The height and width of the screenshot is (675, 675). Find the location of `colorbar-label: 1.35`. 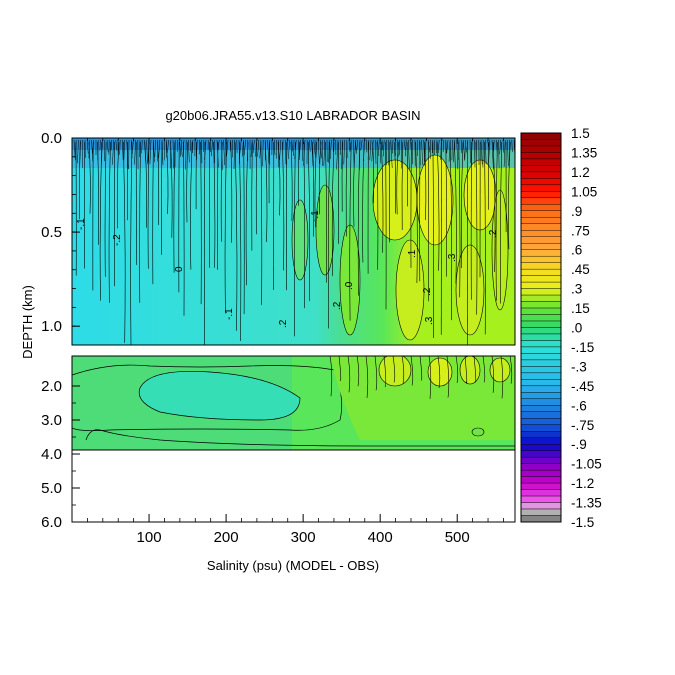

colorbar-label: 1.35 is located at coordinates (584, 152).